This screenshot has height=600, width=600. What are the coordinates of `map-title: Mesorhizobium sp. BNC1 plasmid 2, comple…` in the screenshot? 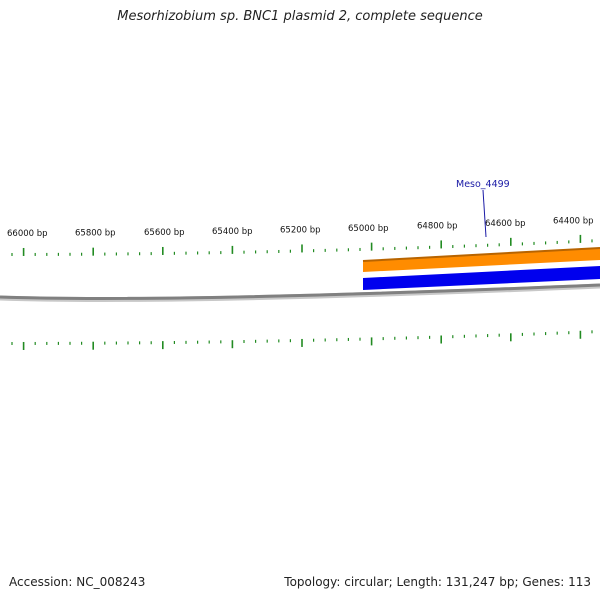 It's located at (300, 16).